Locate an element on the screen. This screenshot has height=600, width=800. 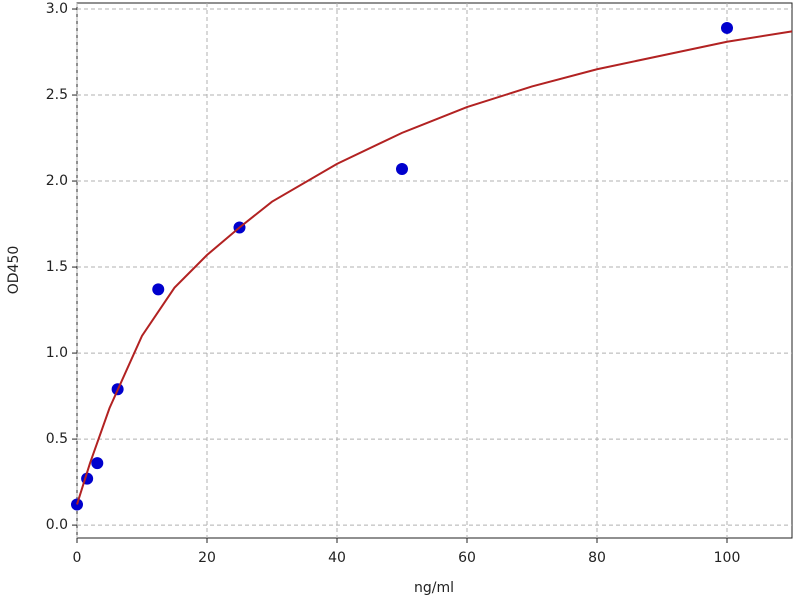
y-tick-label: 1.0 is located at coordinates (57, 353).